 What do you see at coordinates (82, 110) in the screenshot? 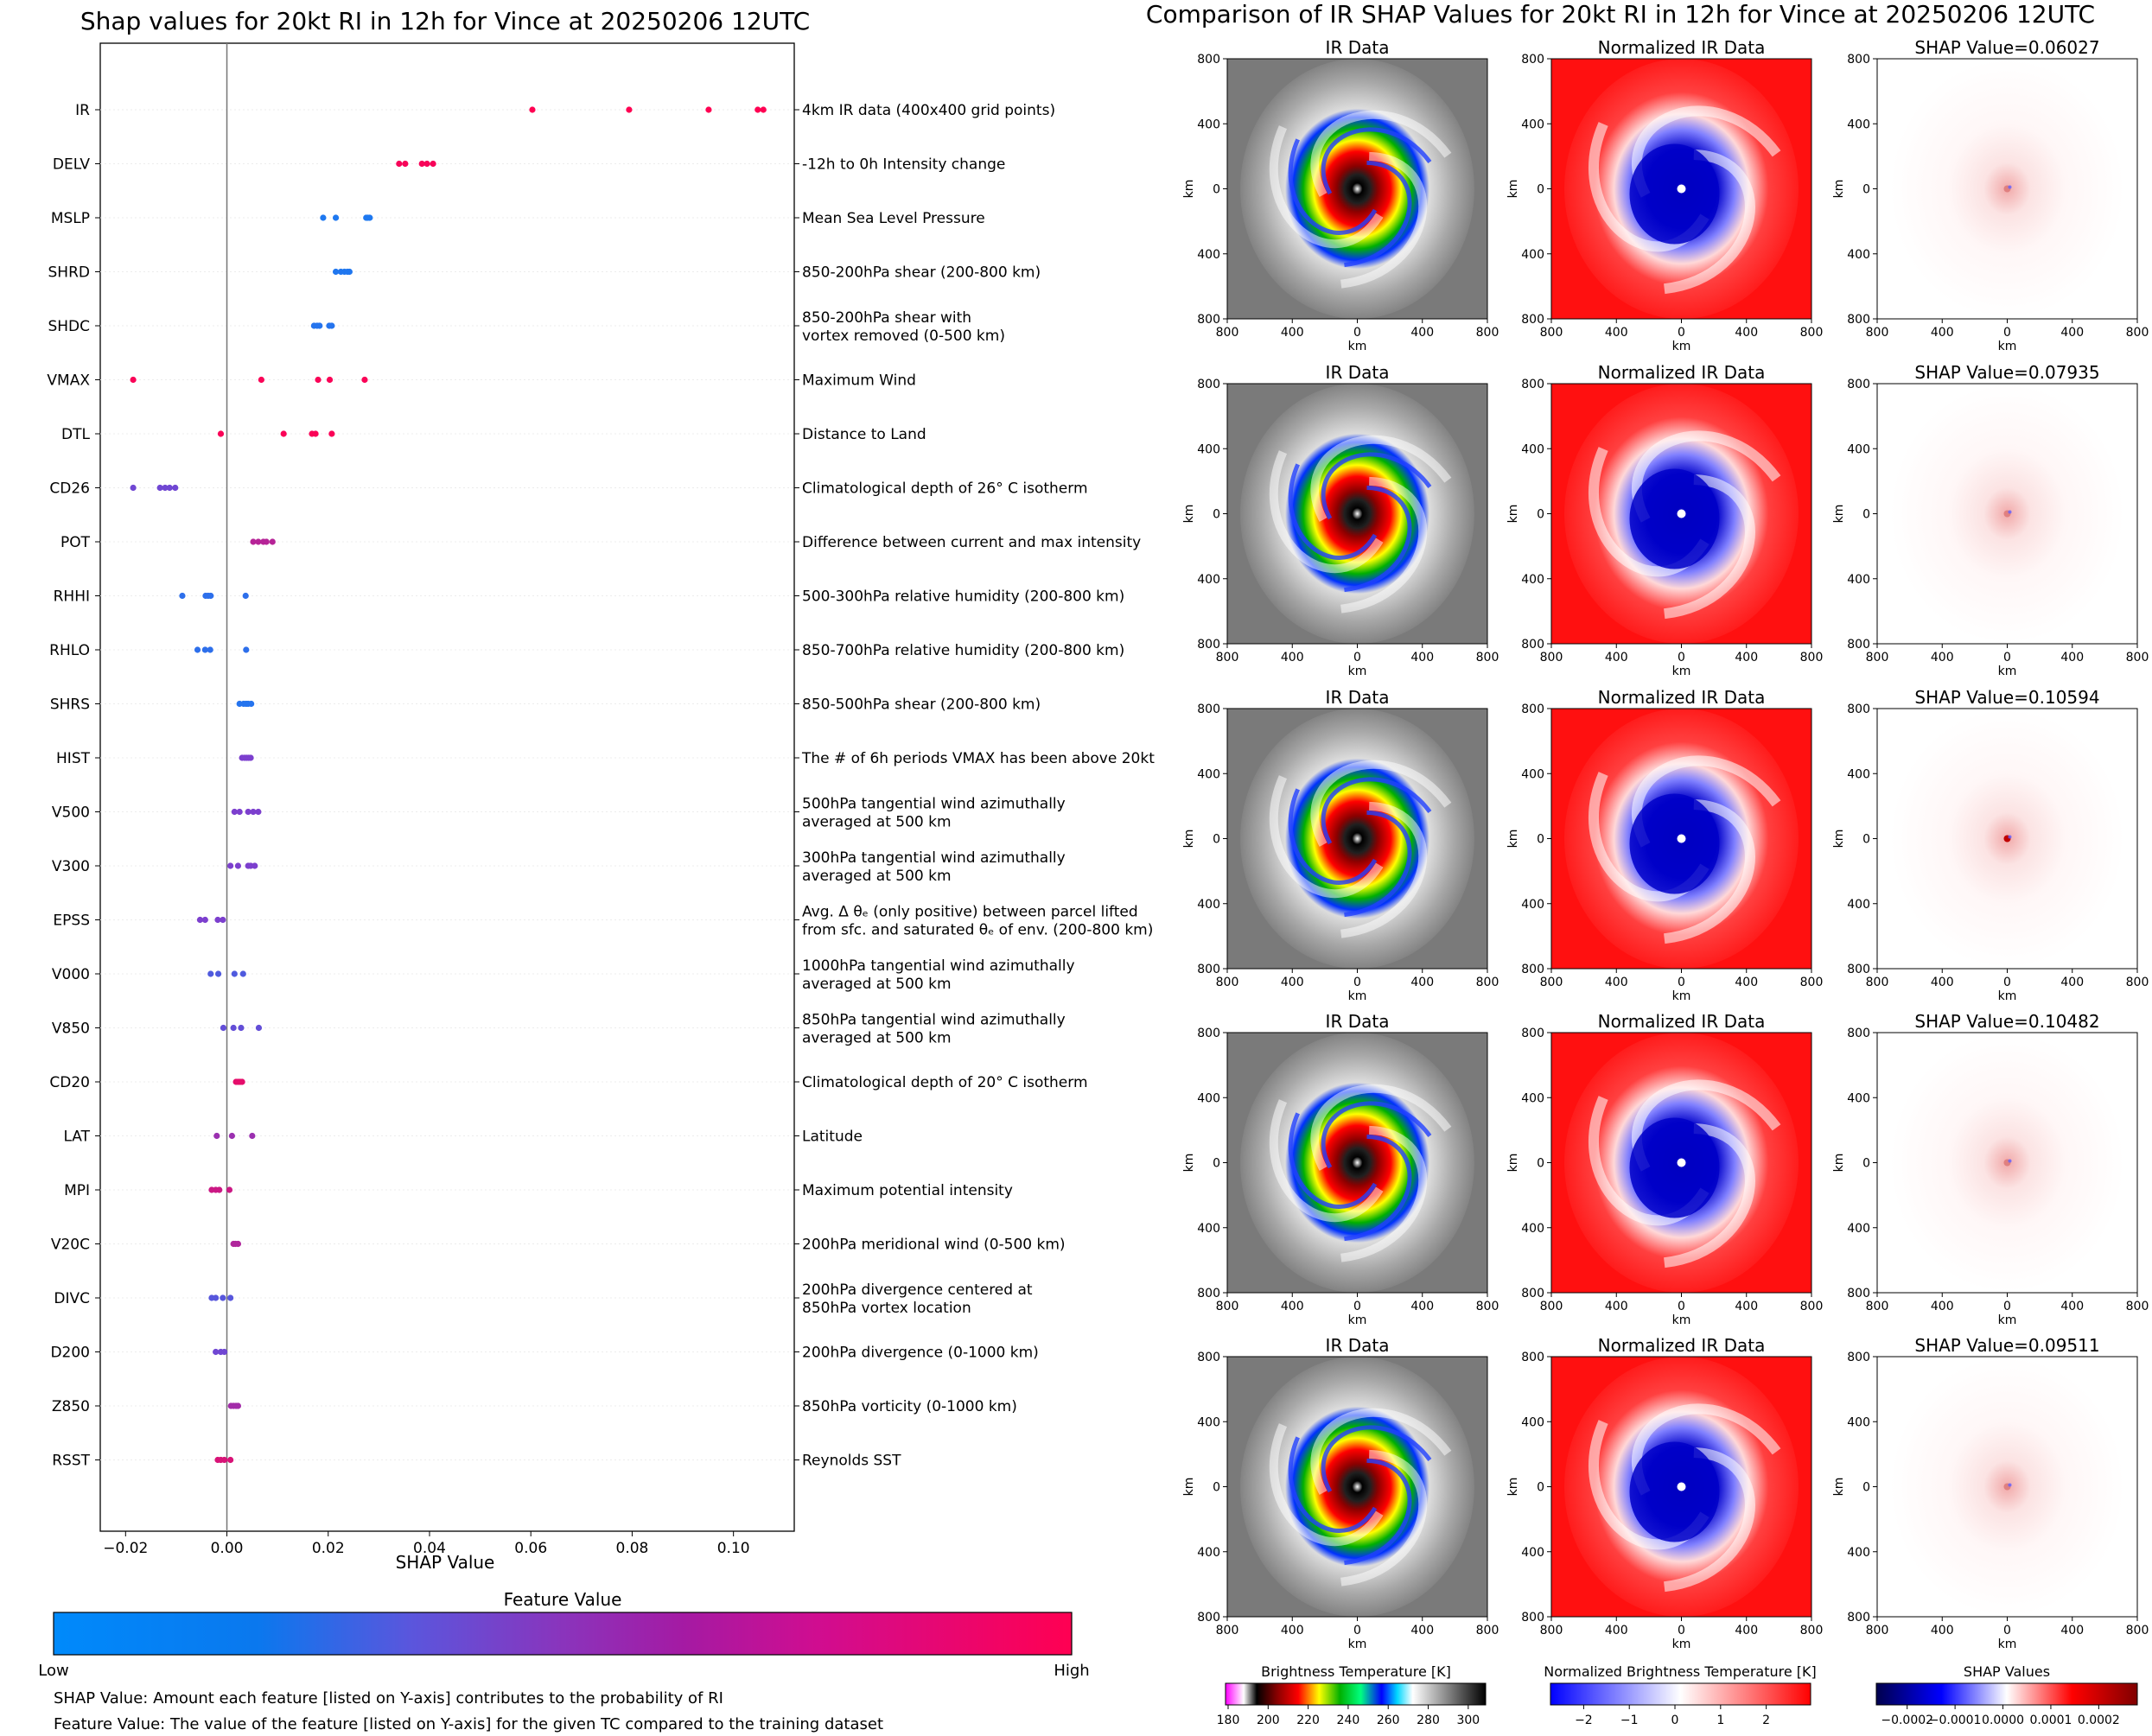
I see `feature-label-ir: IR` at bounding box center [82, 110].